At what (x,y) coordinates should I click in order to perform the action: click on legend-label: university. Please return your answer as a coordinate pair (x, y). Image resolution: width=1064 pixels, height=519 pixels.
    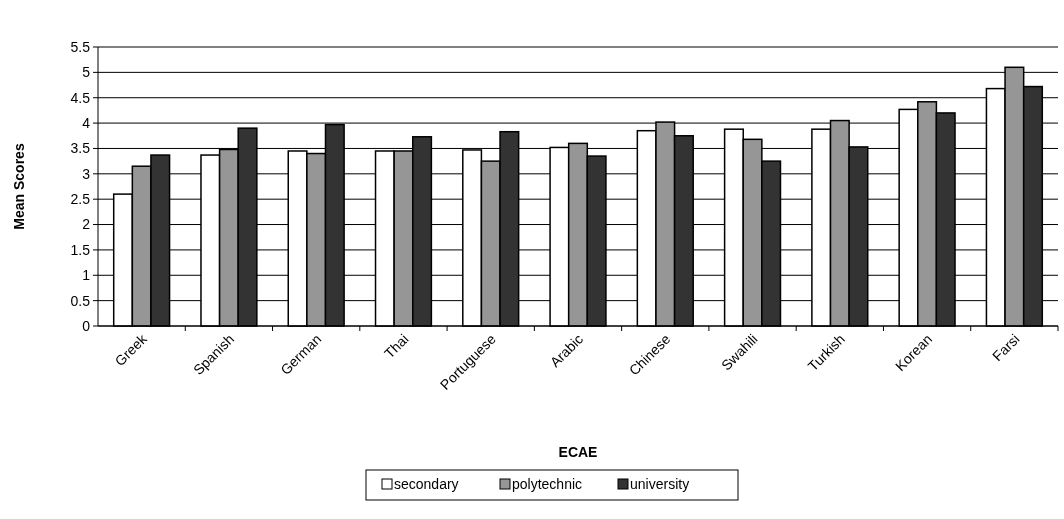
    Looking at the image, I should click on (660, 483).